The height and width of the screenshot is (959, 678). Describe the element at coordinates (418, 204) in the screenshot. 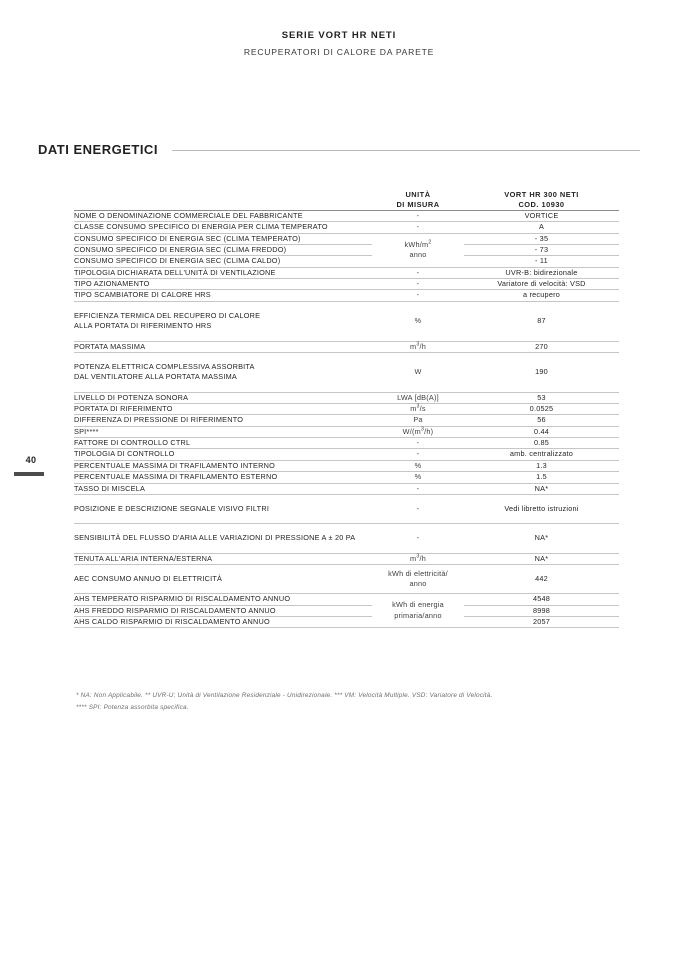

I see `header-unit-line2: DI MISURA` at that location.